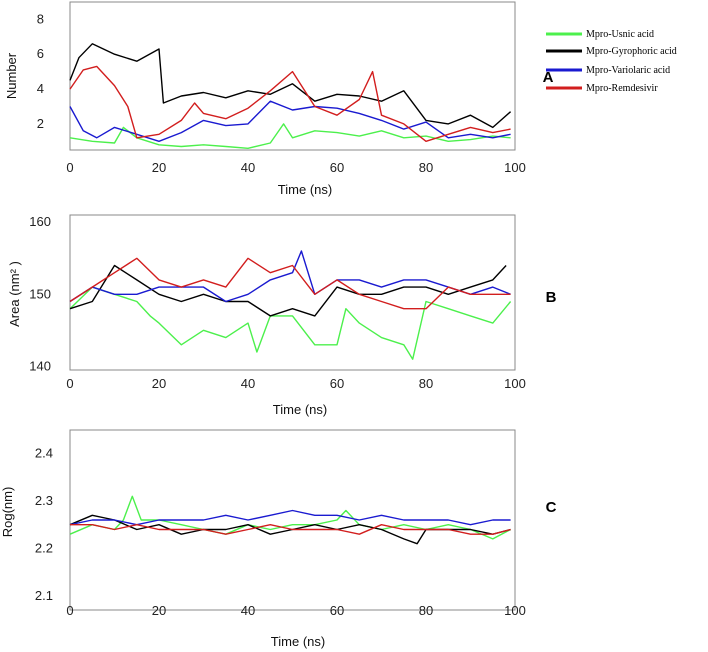 Image resolution: width=708 pixels, height=652 pixels. What do you see at coordinates (248, 167) in the screenshot?
I see `panel-a-xtick-40: 40` at bounding box center [248, 167].